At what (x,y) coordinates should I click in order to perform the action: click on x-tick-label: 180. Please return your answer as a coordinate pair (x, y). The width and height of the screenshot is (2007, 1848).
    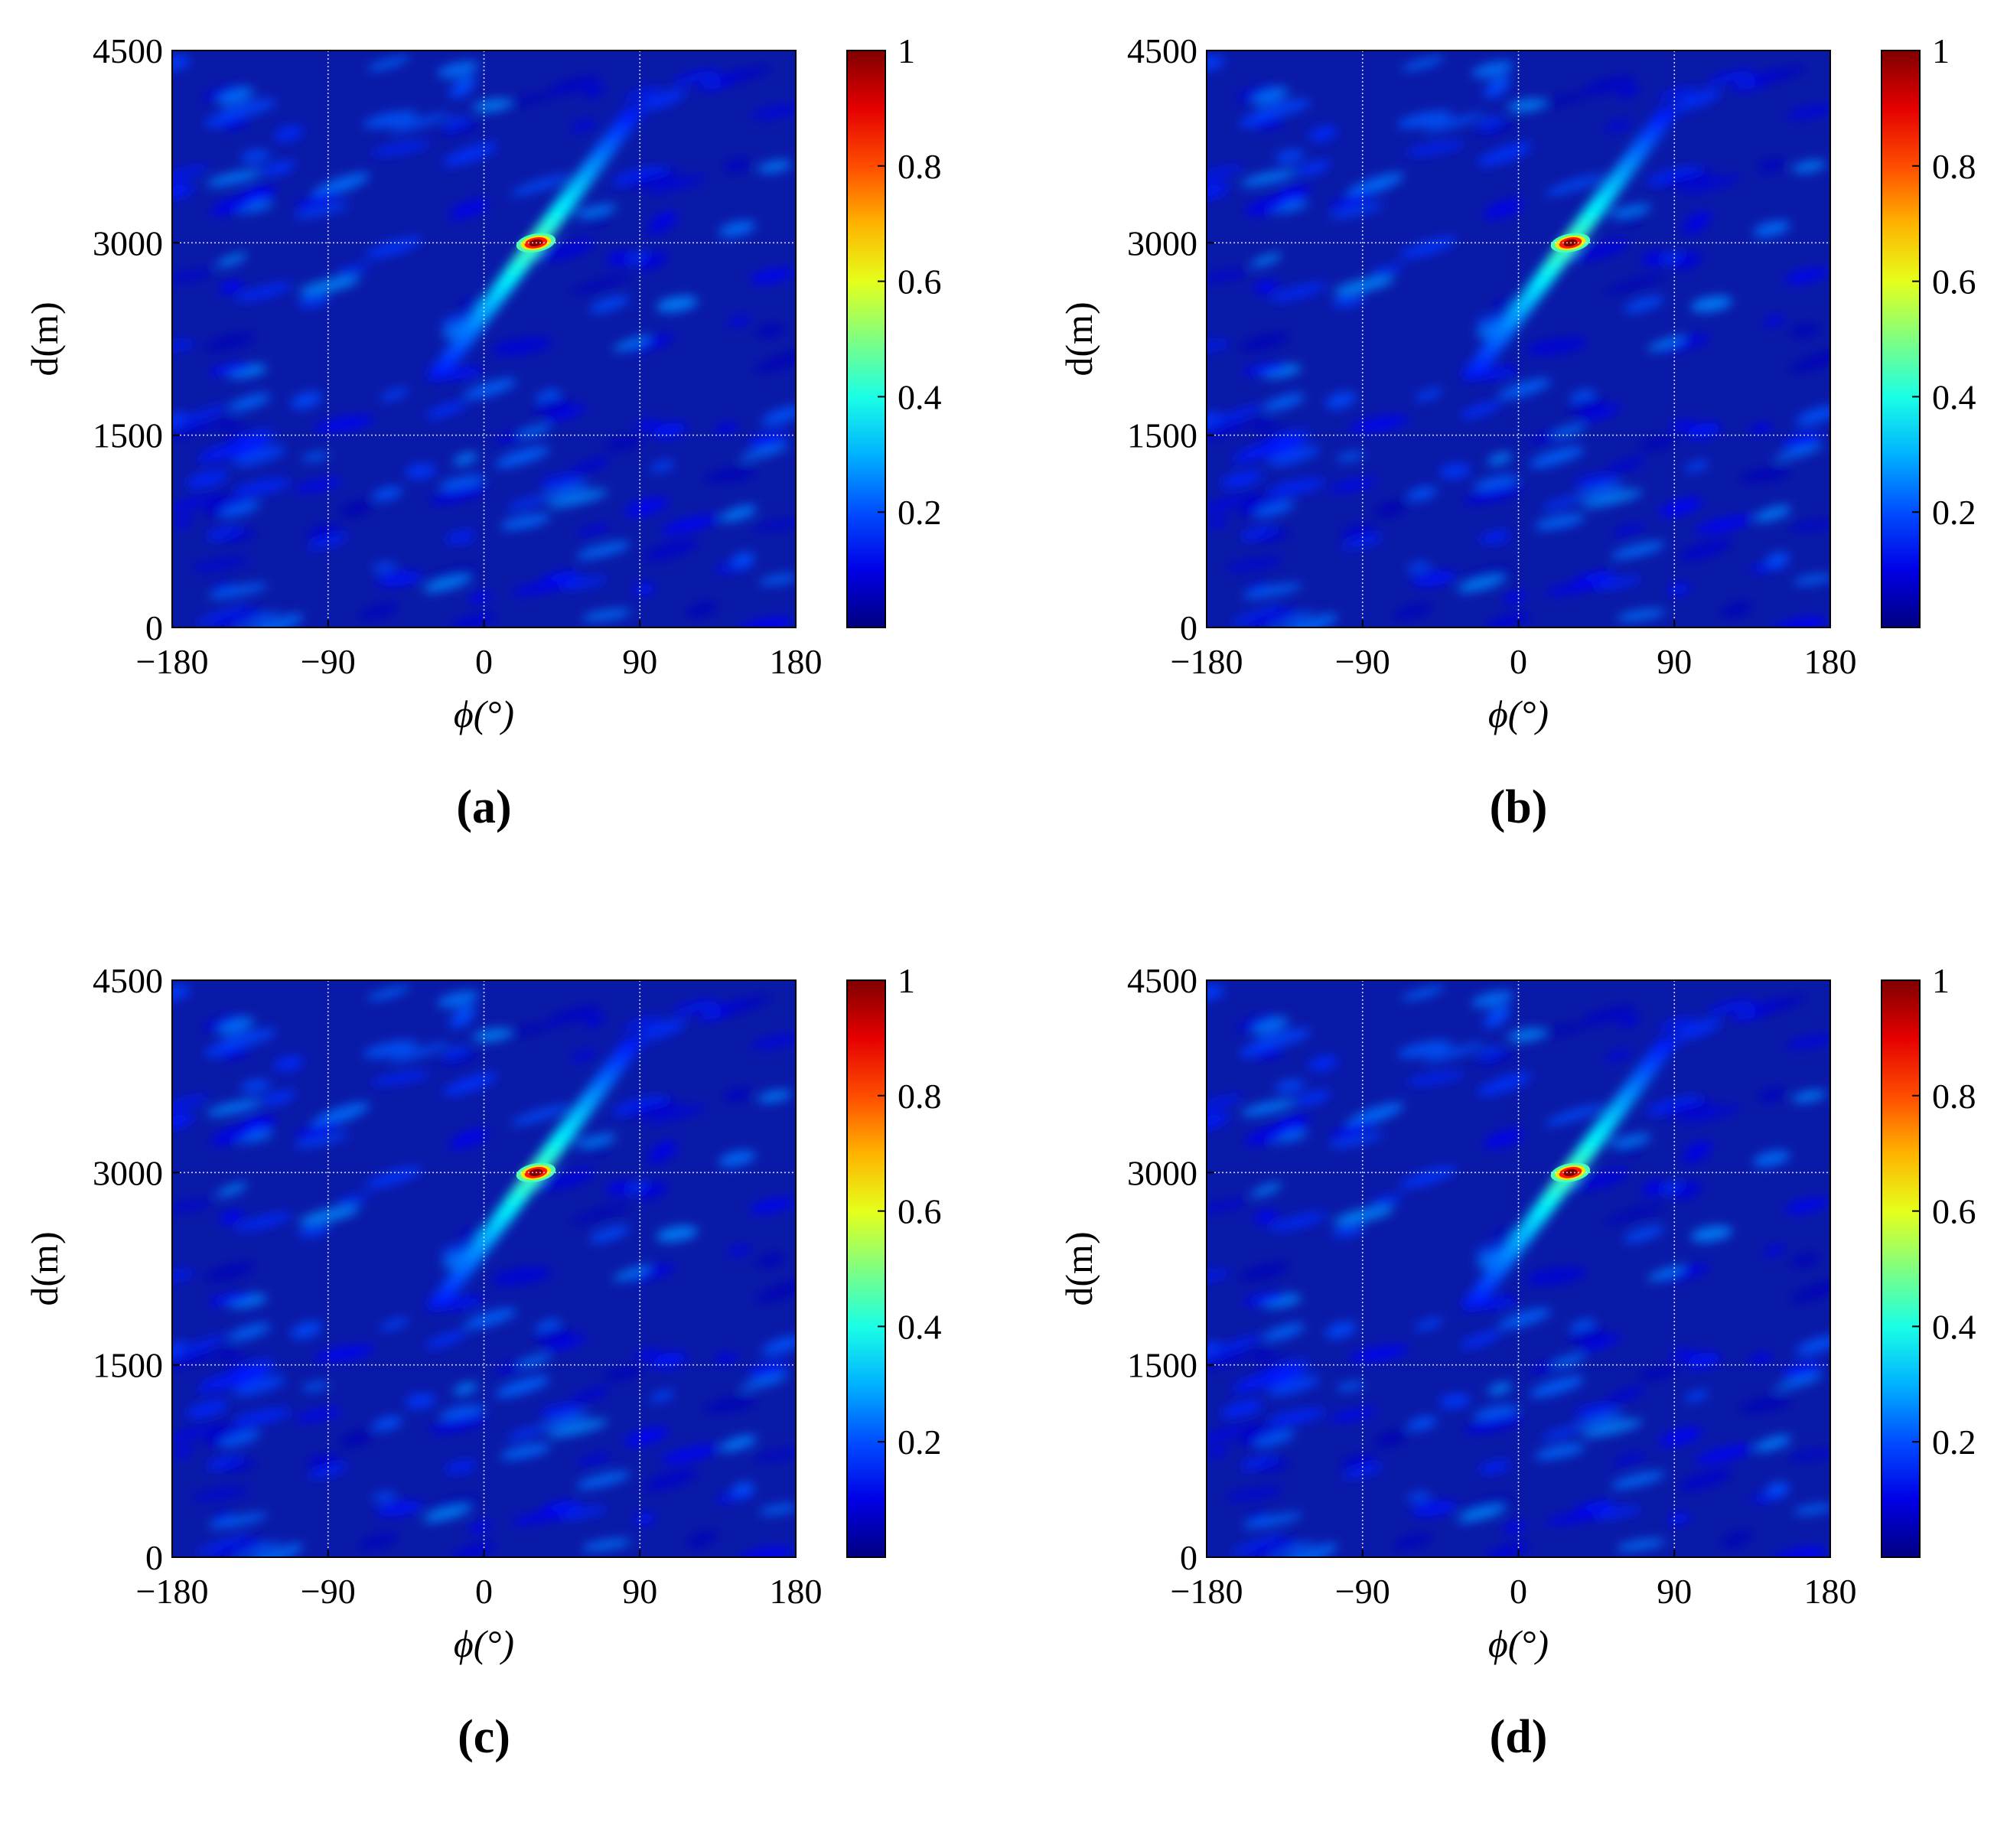
    Looking at the image, I should click on (1831, 1592).